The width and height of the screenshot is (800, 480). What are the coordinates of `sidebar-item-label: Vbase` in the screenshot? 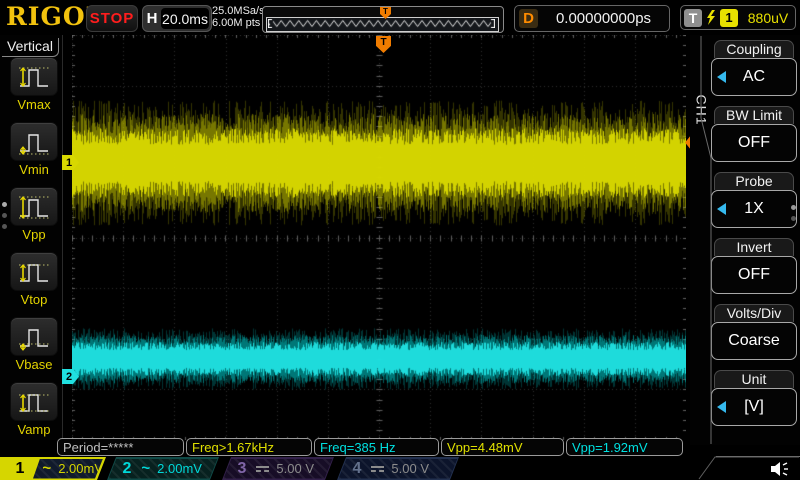 It's located at (34, 364).